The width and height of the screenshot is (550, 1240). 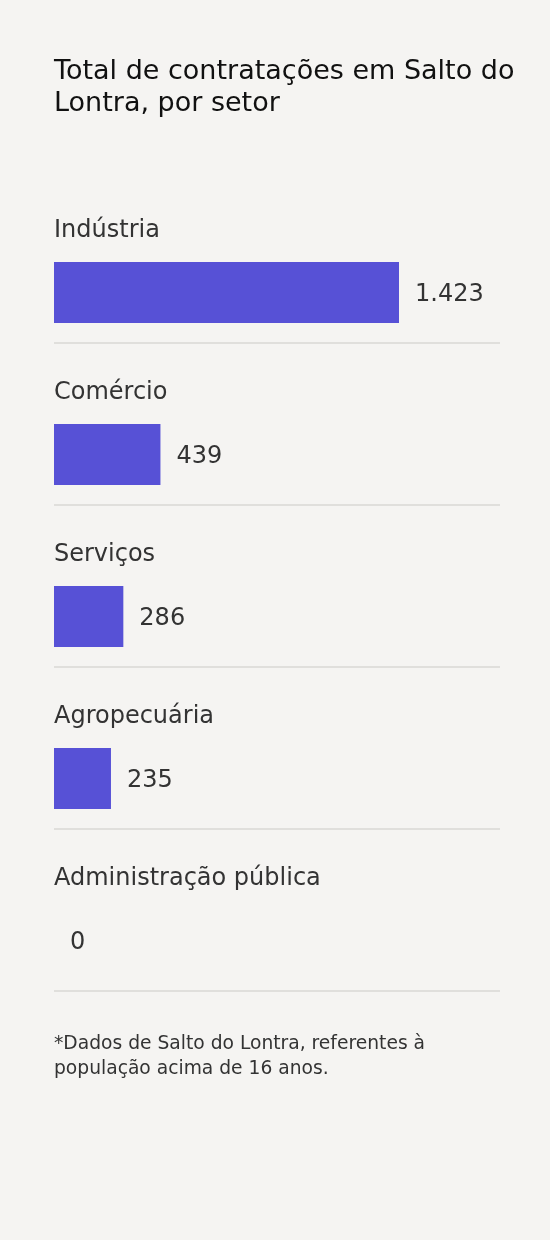 What do you see at coordinates (107, 229) in the screenshot?
I see `y-tick-label: Indústria` at bounding box center [107, 229].